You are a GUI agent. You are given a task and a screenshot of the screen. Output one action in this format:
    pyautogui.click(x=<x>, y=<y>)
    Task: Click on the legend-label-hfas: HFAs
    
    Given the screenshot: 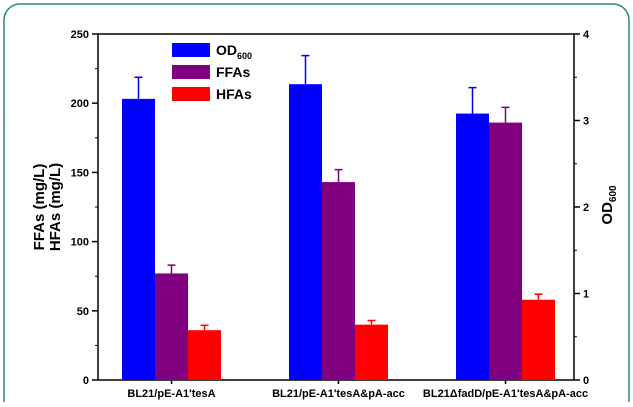 What is the action you would take?
    pyautogui.click(x=234, y=94)
    